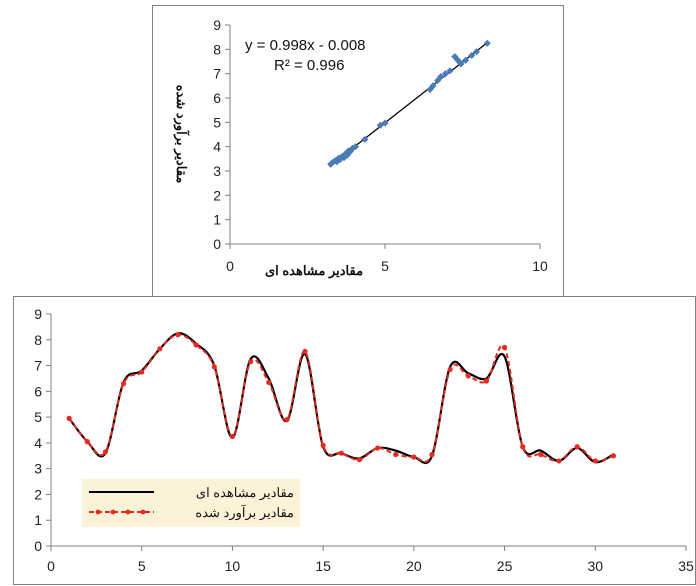 This screenshot has width=696, height=586. What do you see at coordinates (323, 566) in the screenshot?
I see `x-tick-label: 15` at bounding box center [323, 566].